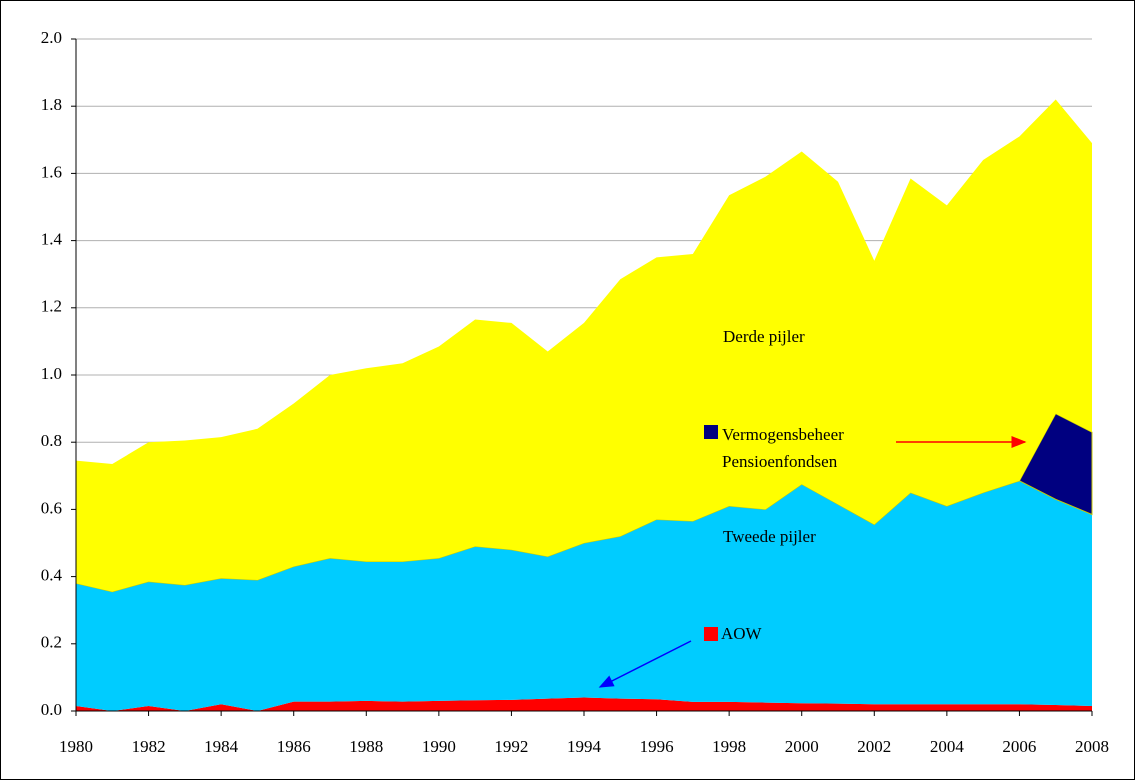 The image size is (1135, 780). I want to click on x-tick-label: 1994, so click(584, 746).